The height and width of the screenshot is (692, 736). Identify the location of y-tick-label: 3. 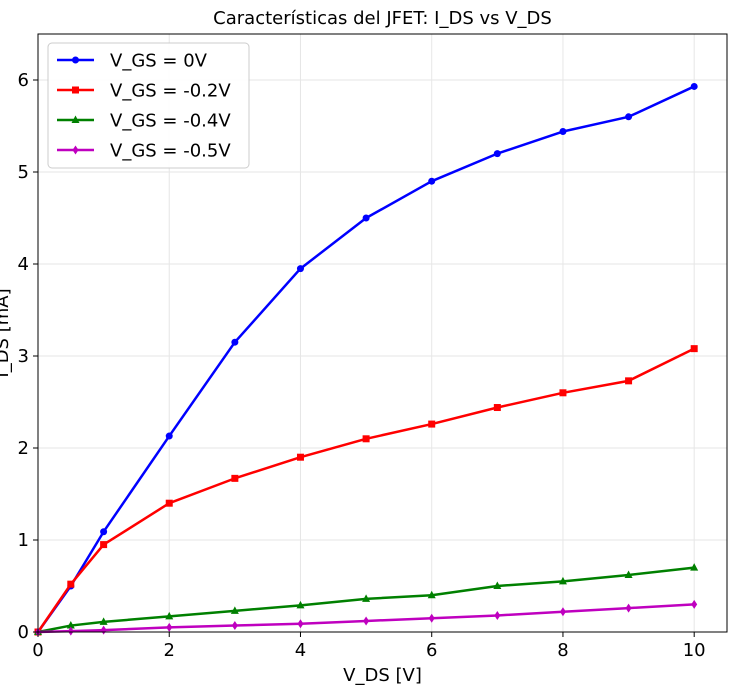
(23, 356).